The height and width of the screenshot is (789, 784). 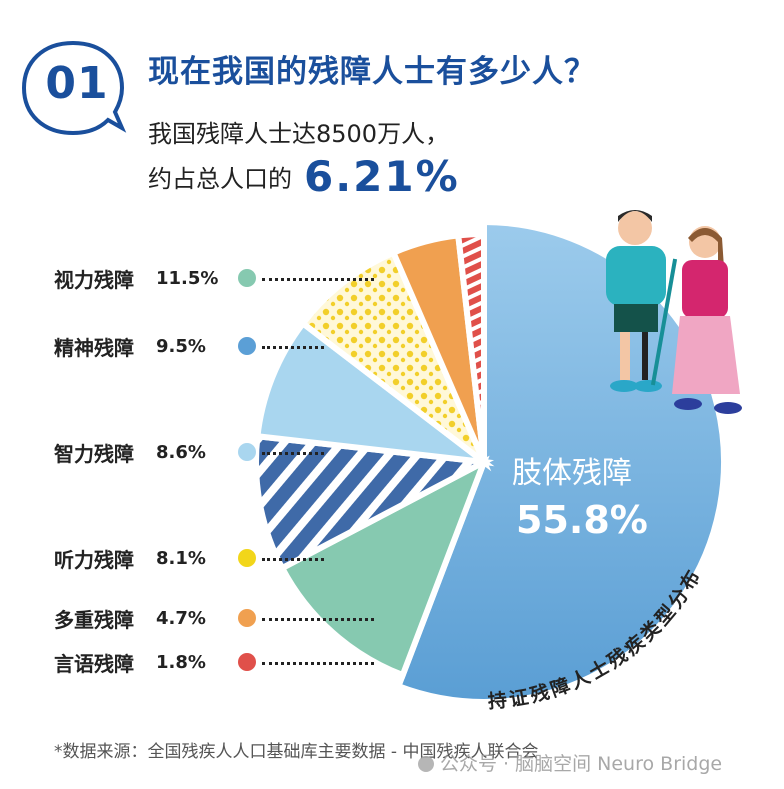 I want to click on chart-caption-text: 持证残障人士残疾类型分布, so click(x=595, y=638).